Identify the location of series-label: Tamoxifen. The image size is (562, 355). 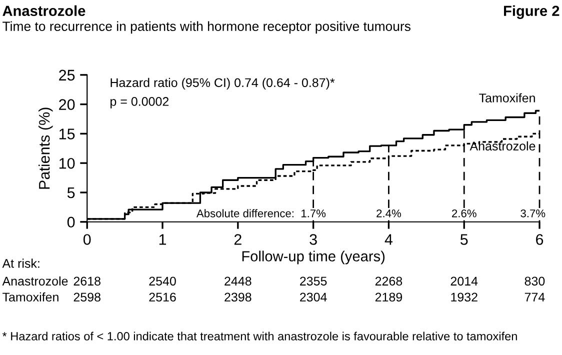
(507, 97).